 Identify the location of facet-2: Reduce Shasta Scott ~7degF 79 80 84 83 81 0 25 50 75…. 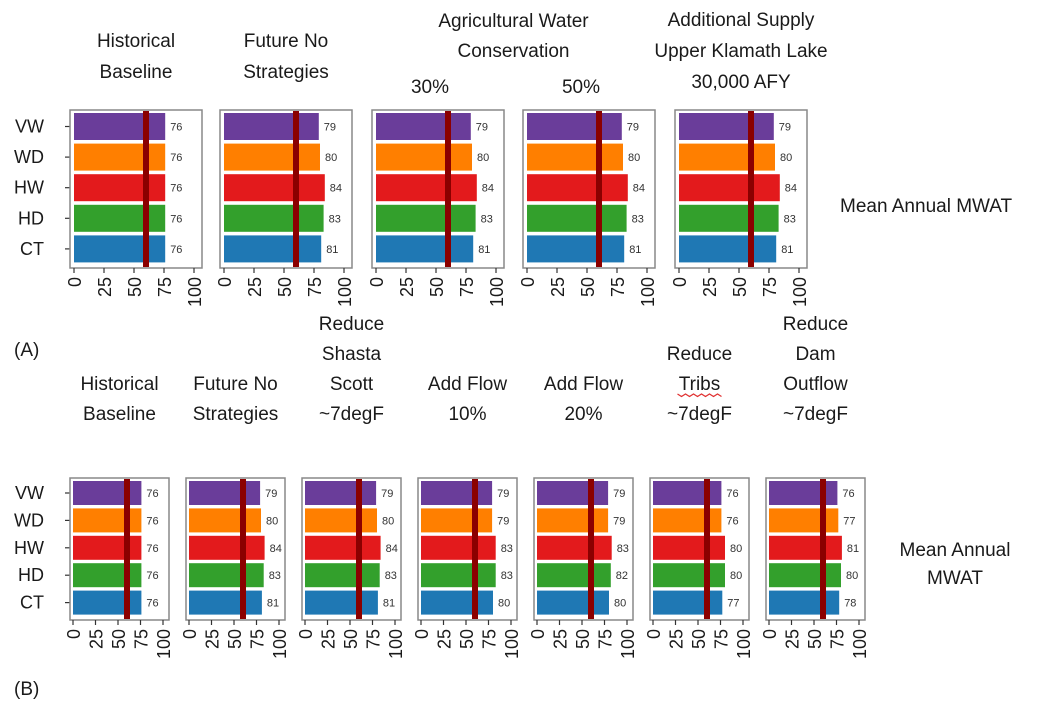
(351, 486).